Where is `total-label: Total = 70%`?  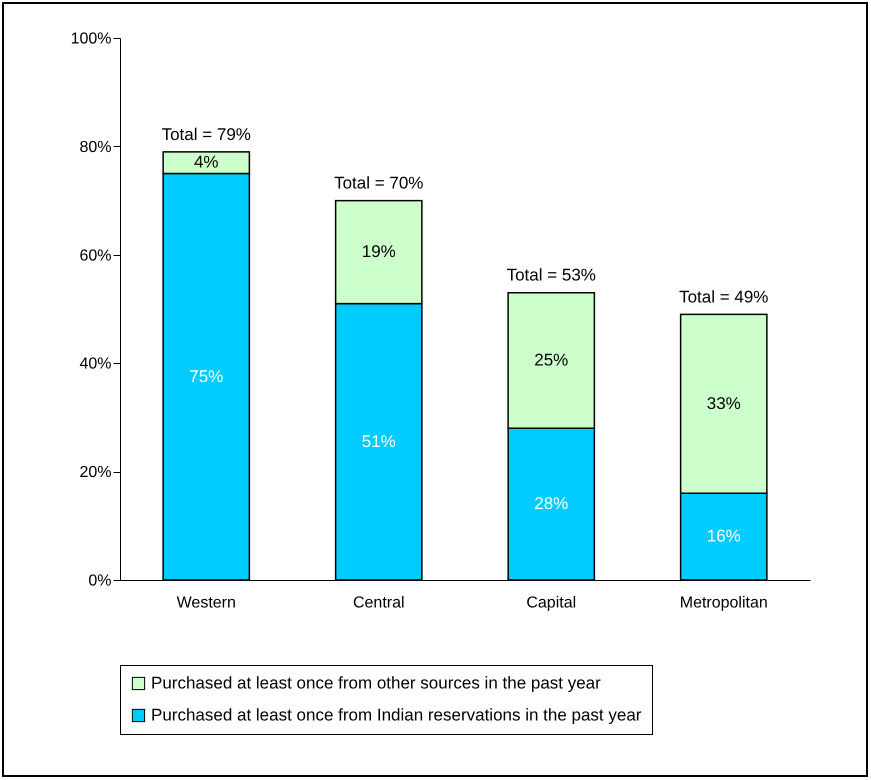 total-label: Total = 70% is located at coordinates (379, 183).